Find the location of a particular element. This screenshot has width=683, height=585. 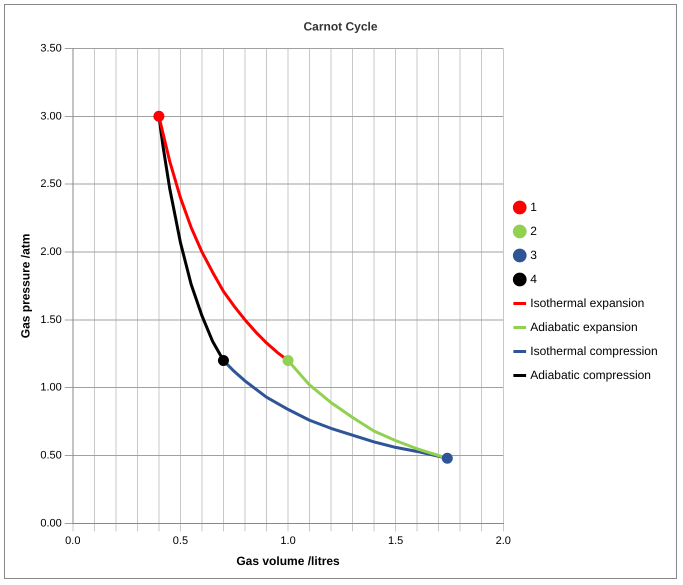

y-tick-label: 2.50 is located at coordinates (51, 184).